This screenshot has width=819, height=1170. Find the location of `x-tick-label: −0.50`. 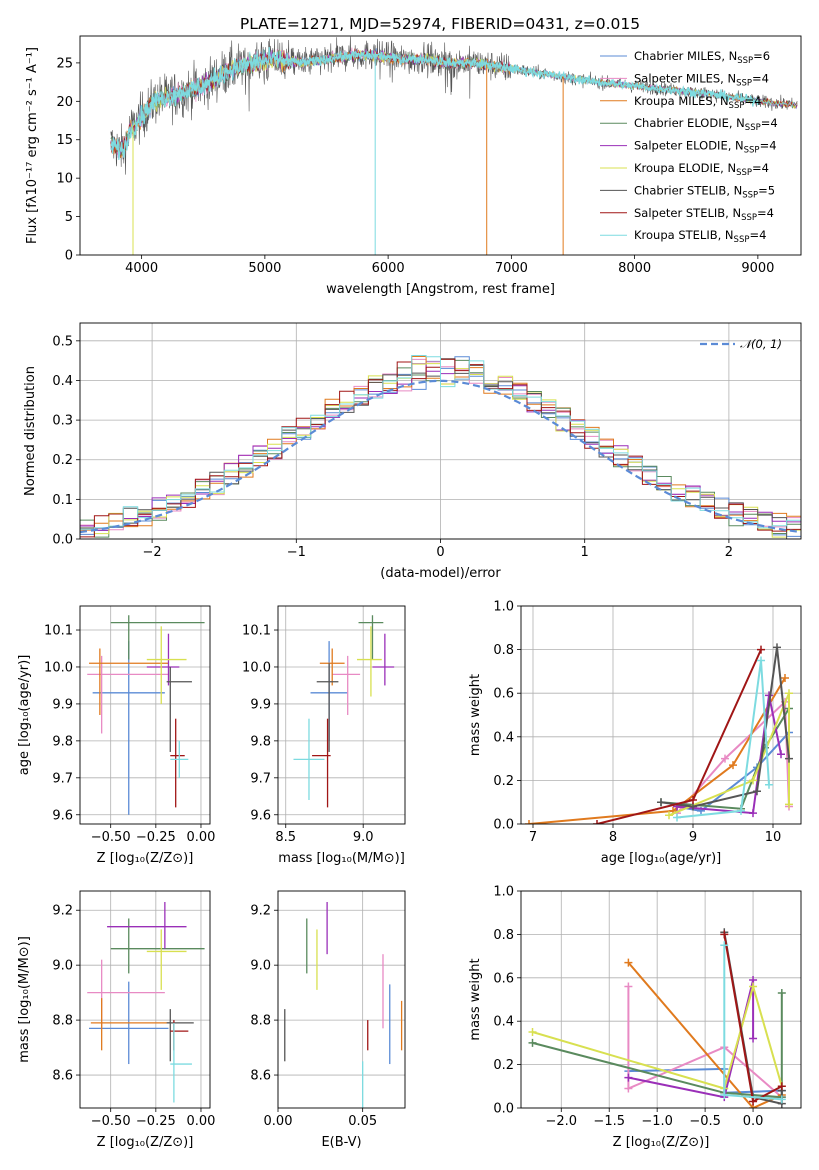

x-tick-label: −0.50 is located at coordinates (111, 837).